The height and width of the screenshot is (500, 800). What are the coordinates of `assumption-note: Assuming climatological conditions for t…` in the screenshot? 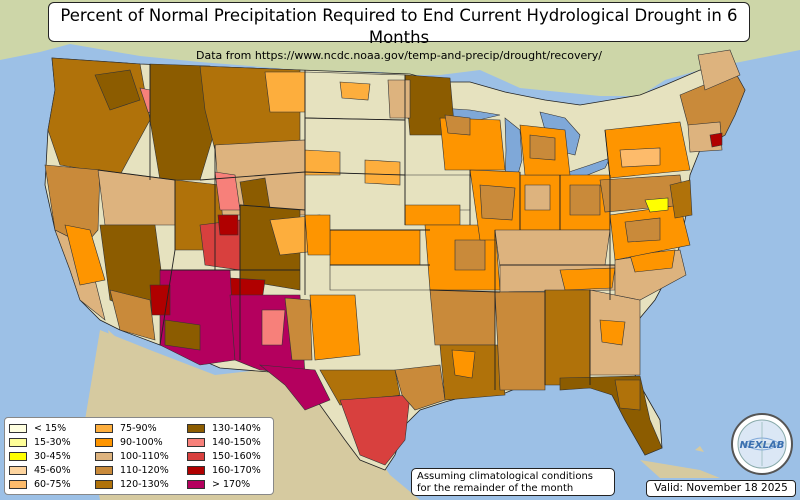 It's located at (513, 482).